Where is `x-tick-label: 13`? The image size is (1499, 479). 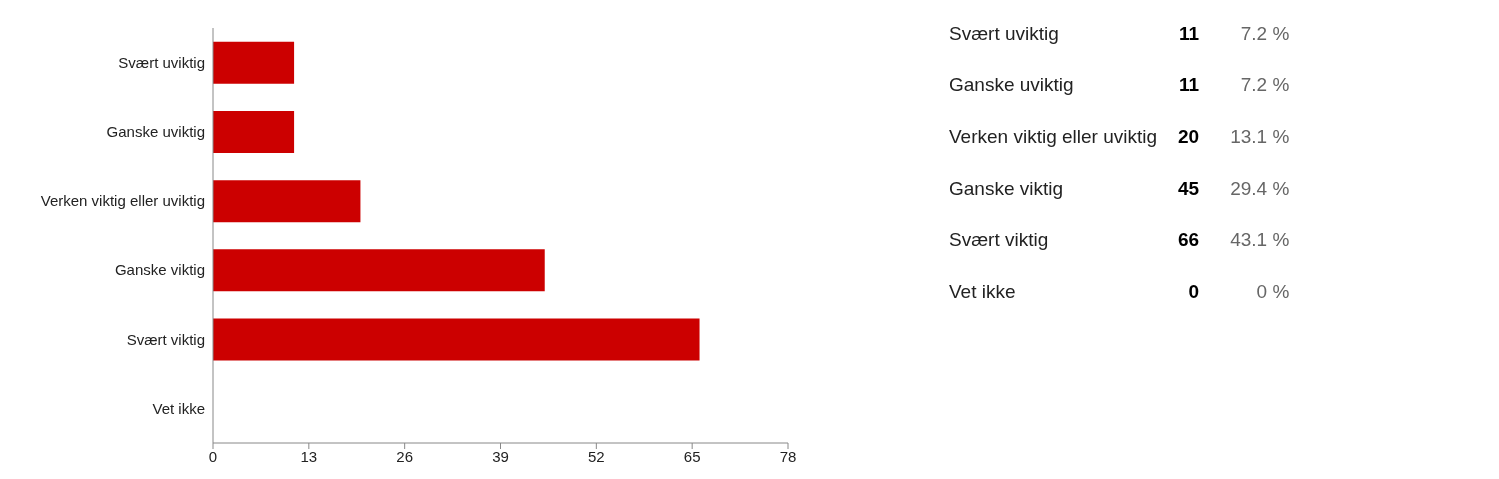 x-tick-label: 13 is located at coordinates (309, 456).